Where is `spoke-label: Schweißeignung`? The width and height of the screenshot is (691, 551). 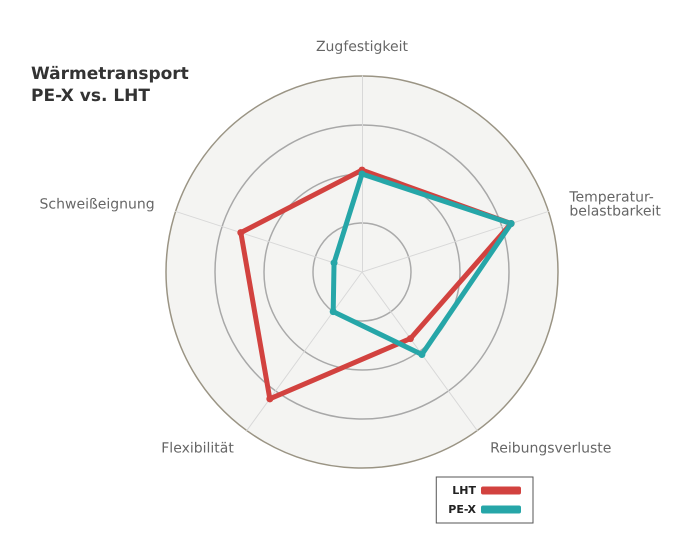
spoke-label: Schweißeignung is located at coordinates (97, 204).